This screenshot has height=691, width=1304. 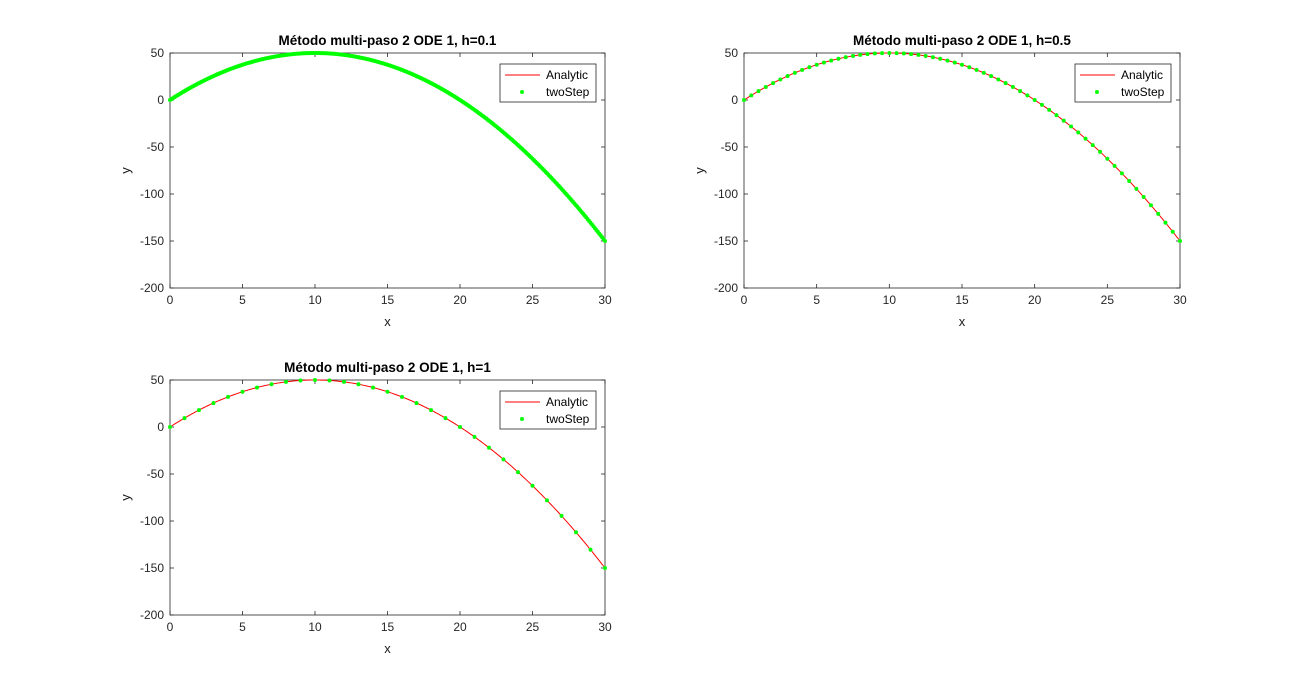 I want to click on series-markers-twostep, so click(x=962, y=147).